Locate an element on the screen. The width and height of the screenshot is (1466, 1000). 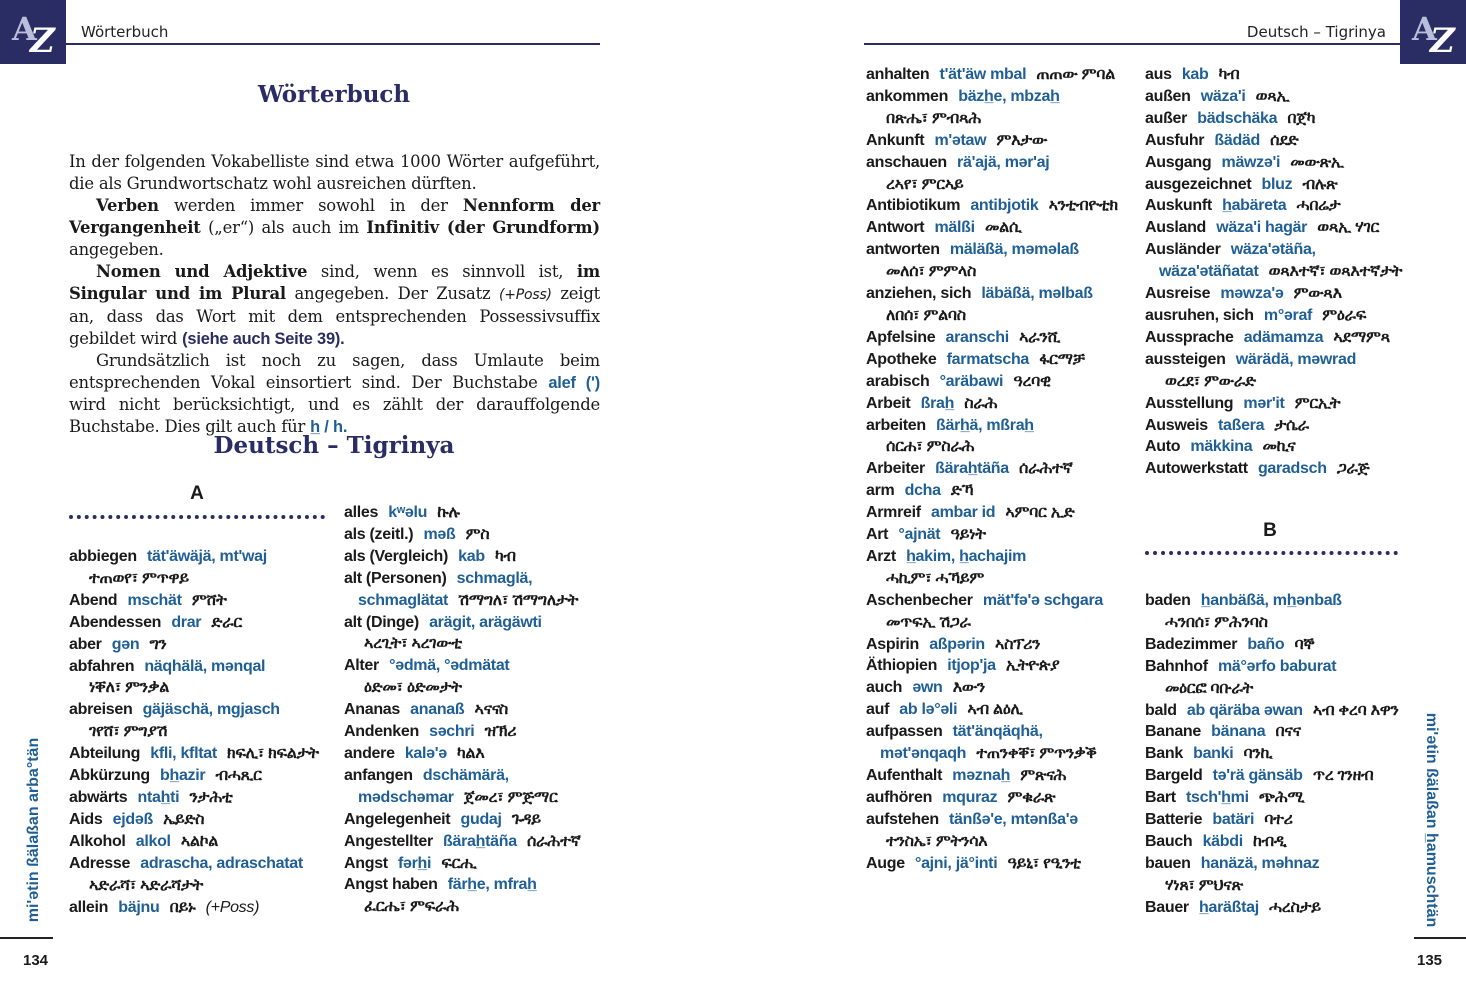
transliteration: baño is located at coordinates (1266, 644).